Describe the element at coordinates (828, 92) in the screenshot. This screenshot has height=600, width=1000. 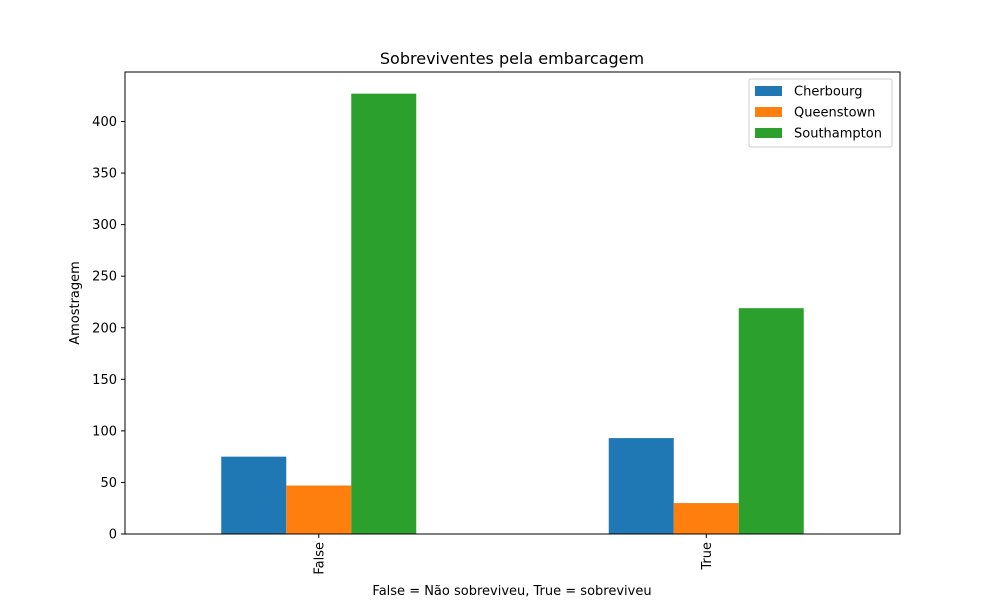
I see `legend-label-cherbourg: Cherbourg` at that location.